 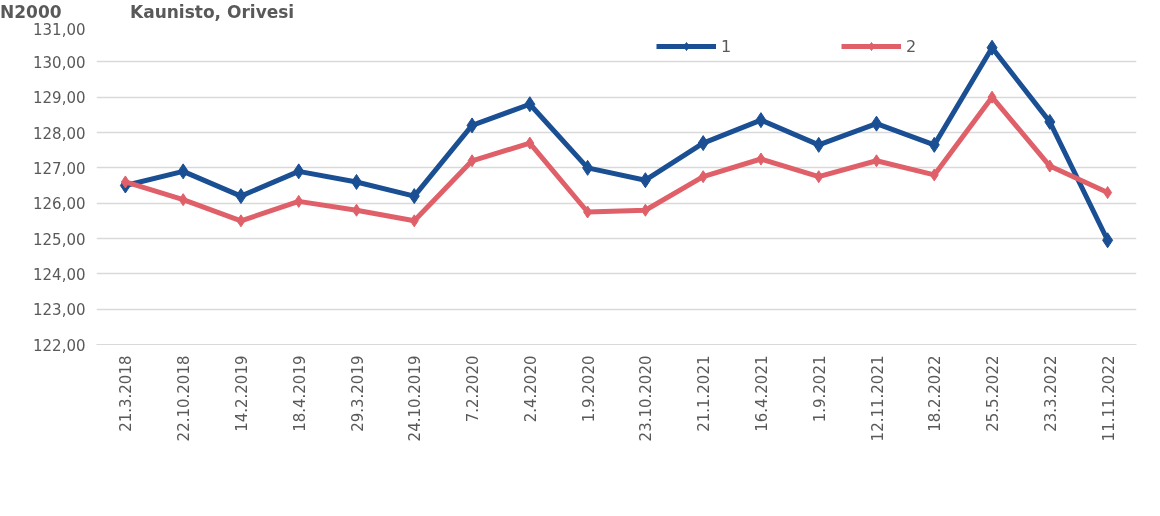 What do you see at coordinates (1108, 398) in the screenshot?
I see `x-tick-label: 11.11.2022` at bounding box center [1108, 398].